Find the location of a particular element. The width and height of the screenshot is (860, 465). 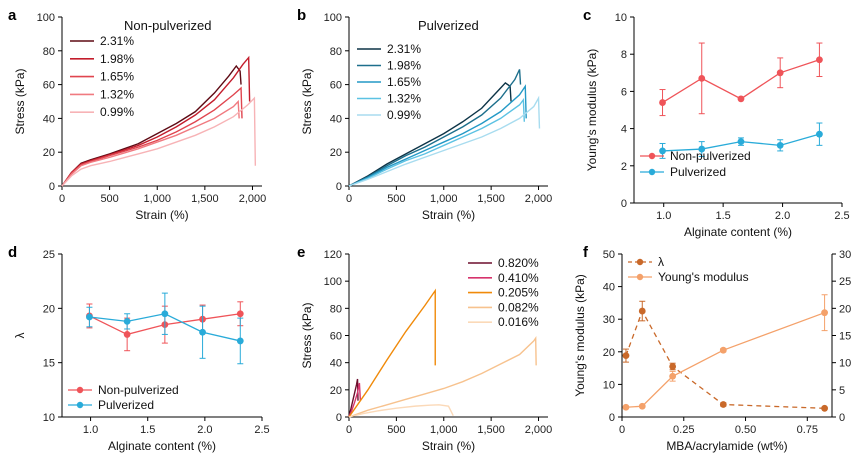

y-tick-label: 80 is located at coordinates (49, 52).